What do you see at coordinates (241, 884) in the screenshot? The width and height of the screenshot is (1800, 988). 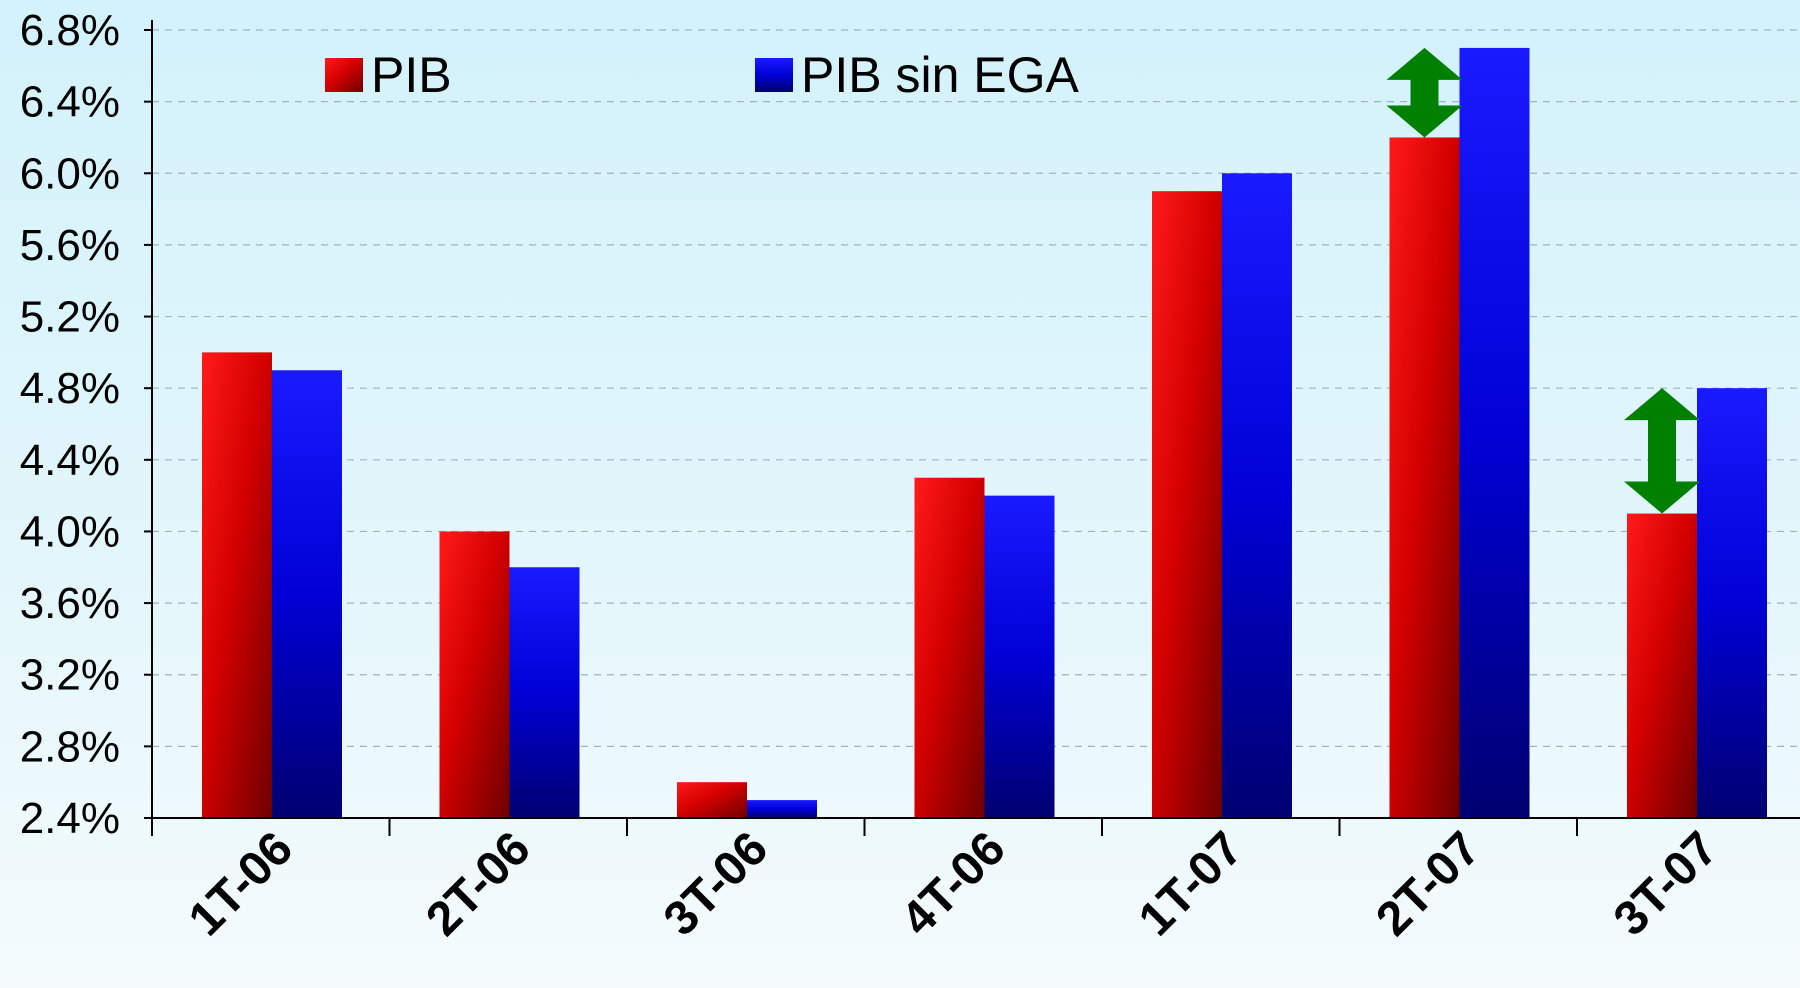 I see `x-category-label: 1T-06` at bounding box center [241, 884].